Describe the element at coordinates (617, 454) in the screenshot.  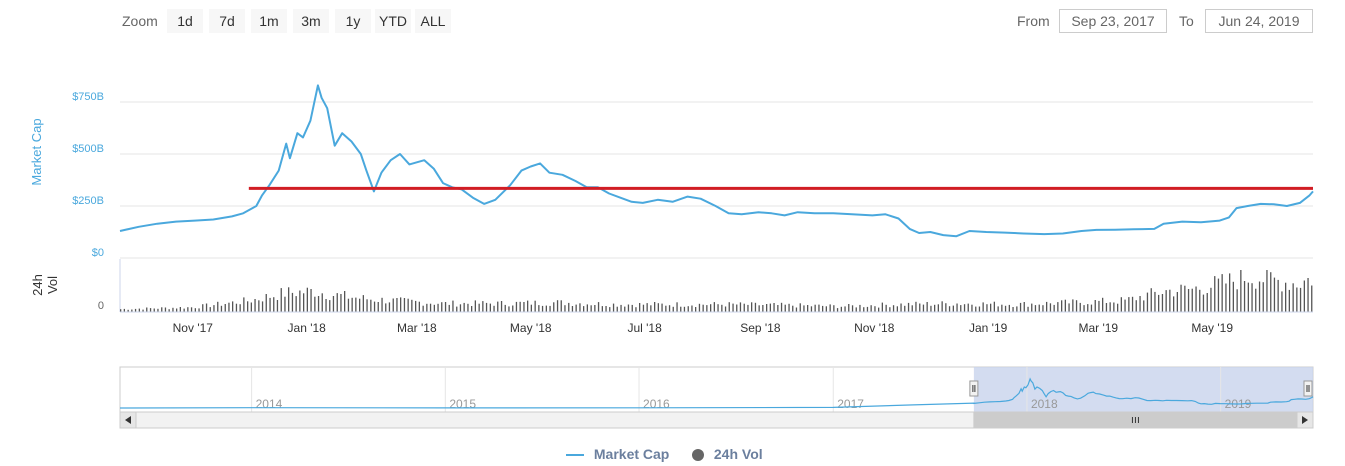
I see `legend-item-market-cap: Market Cap` at that location.